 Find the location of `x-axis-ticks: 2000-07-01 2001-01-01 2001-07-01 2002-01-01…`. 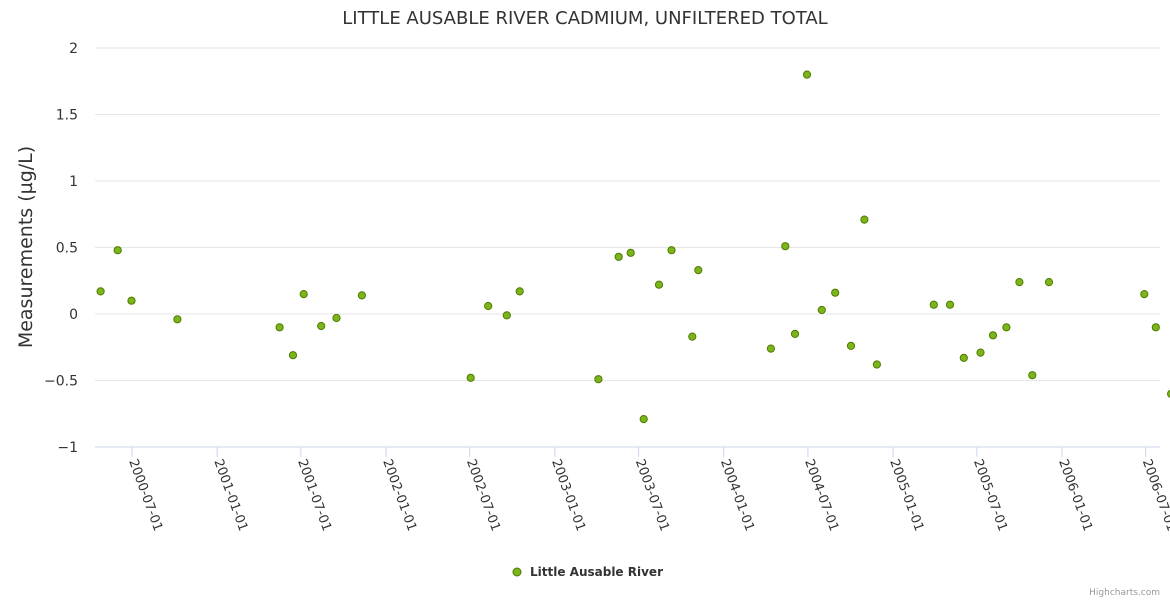

x-axis-ticks: 2000-07-01 2001-01-01 2001-07-01 2002-01-01… is located at coordinates (647, 490).